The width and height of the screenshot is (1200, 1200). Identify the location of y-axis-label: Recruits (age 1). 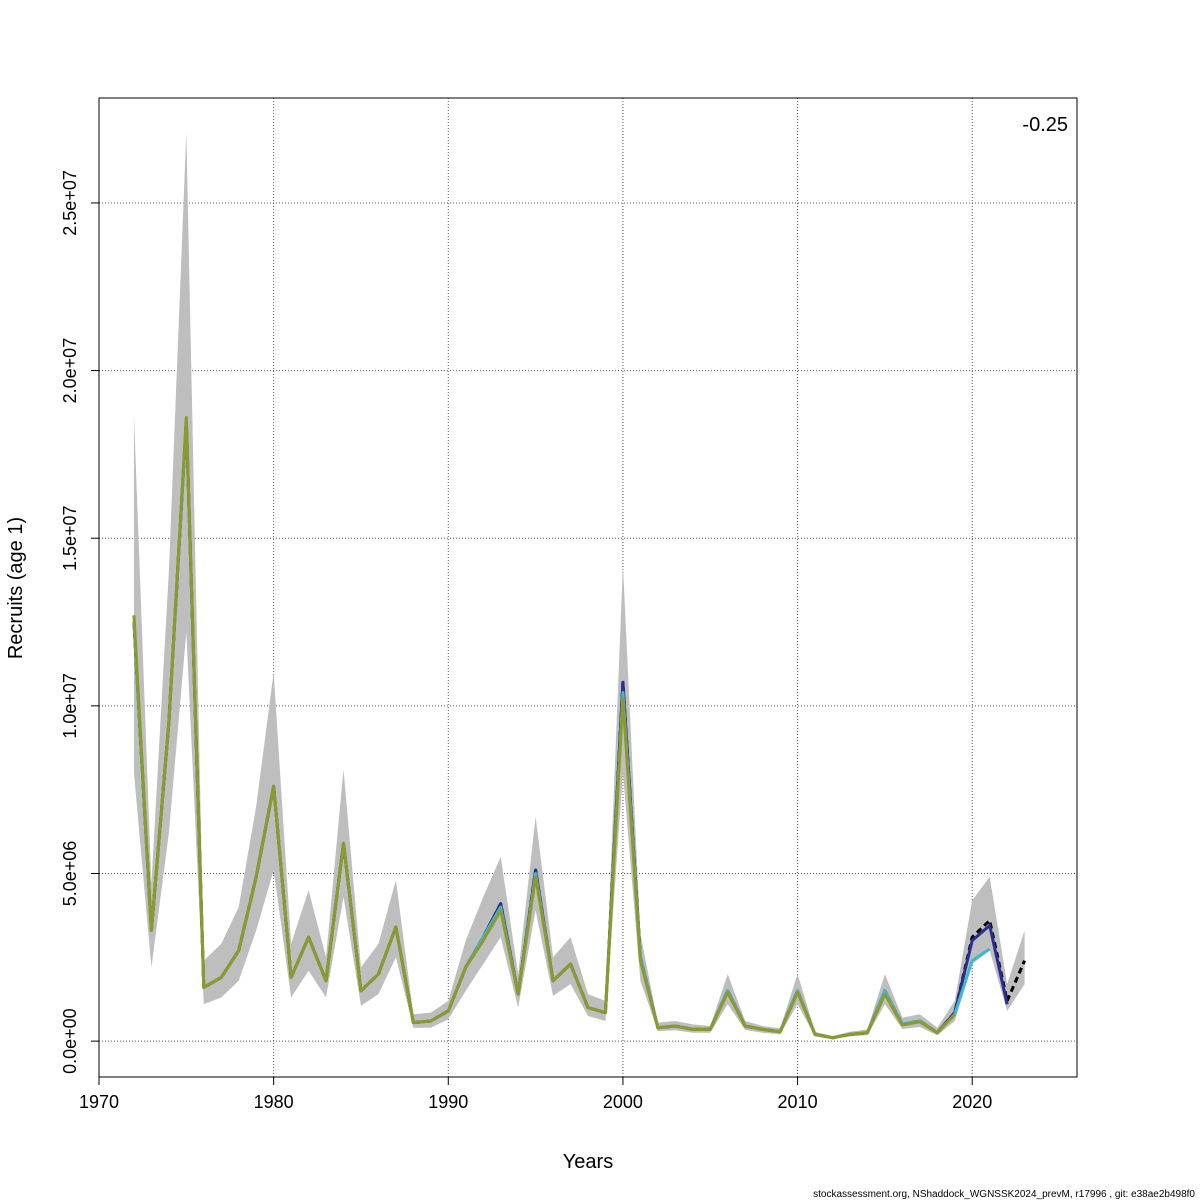
(16, 588).